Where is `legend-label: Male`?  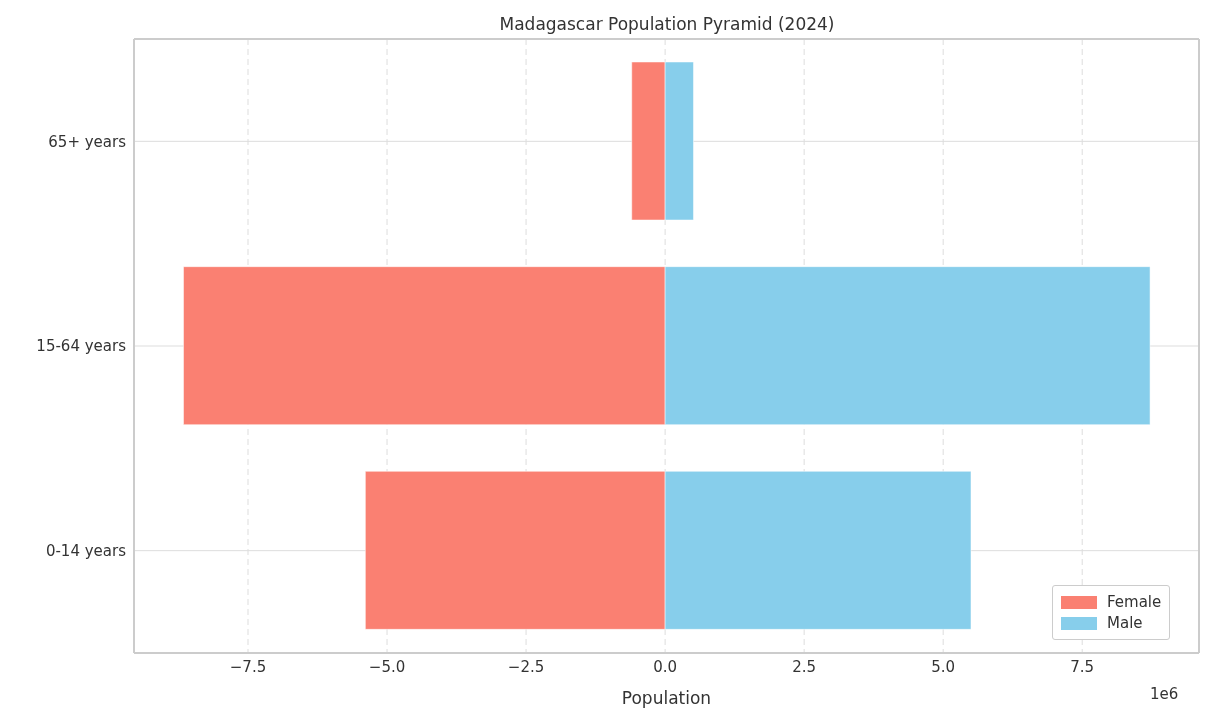 legend-label: Male is located at coordinates (1125, 623).